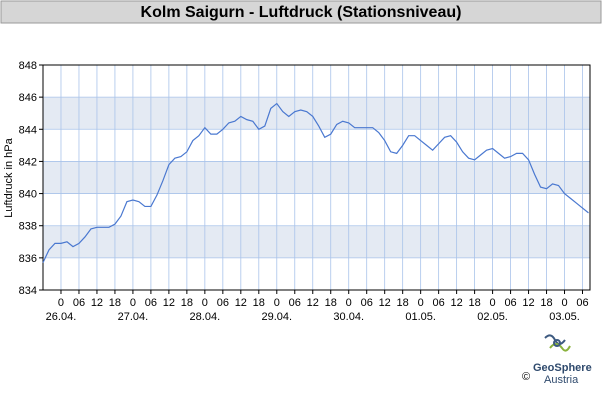  I want to click on date-label: 26.04., so click(61, 317).